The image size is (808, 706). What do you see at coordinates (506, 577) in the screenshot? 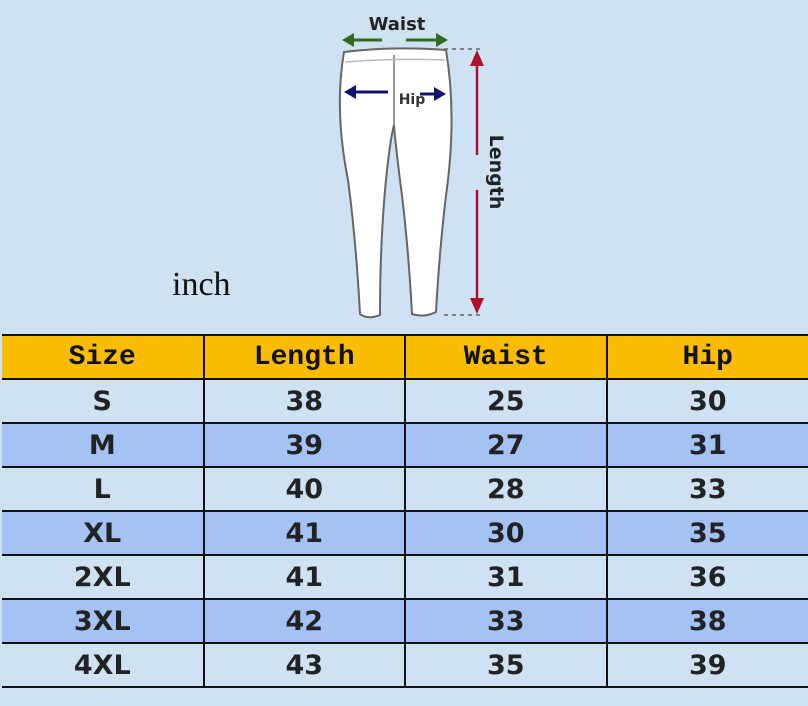
I see `cell-waist: 31` at bounding box center [506, 577].